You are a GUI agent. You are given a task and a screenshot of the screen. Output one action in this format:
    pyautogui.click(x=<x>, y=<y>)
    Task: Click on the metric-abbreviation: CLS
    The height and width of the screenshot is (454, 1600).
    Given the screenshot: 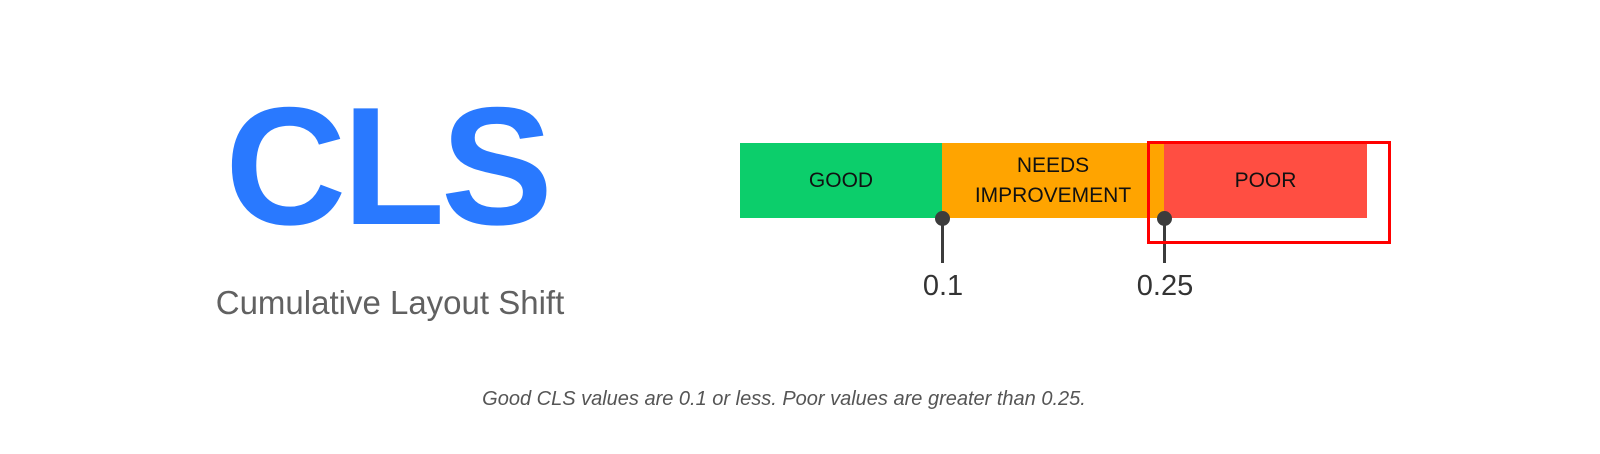 What is the action you would take?
    pyautogui.click(x=389, y=166)
    